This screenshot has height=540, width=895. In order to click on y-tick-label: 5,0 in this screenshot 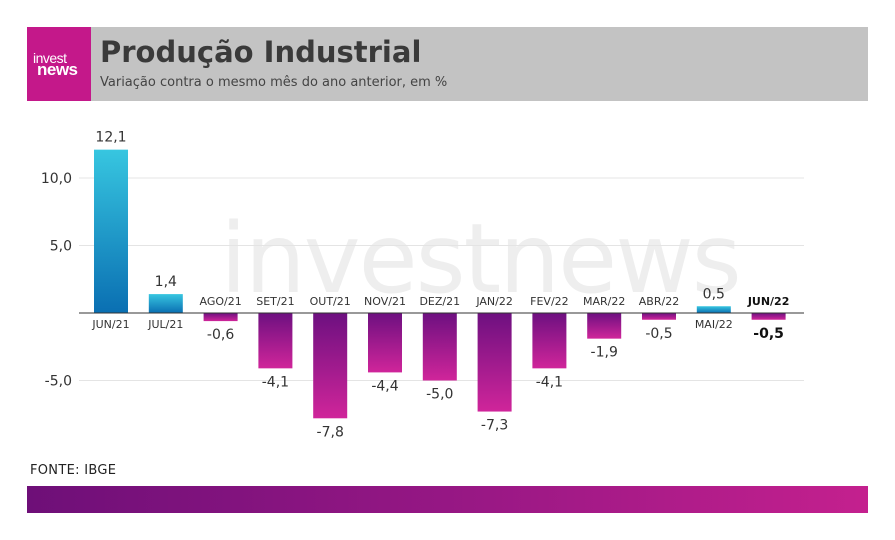, I will do `click(61, 247)`.